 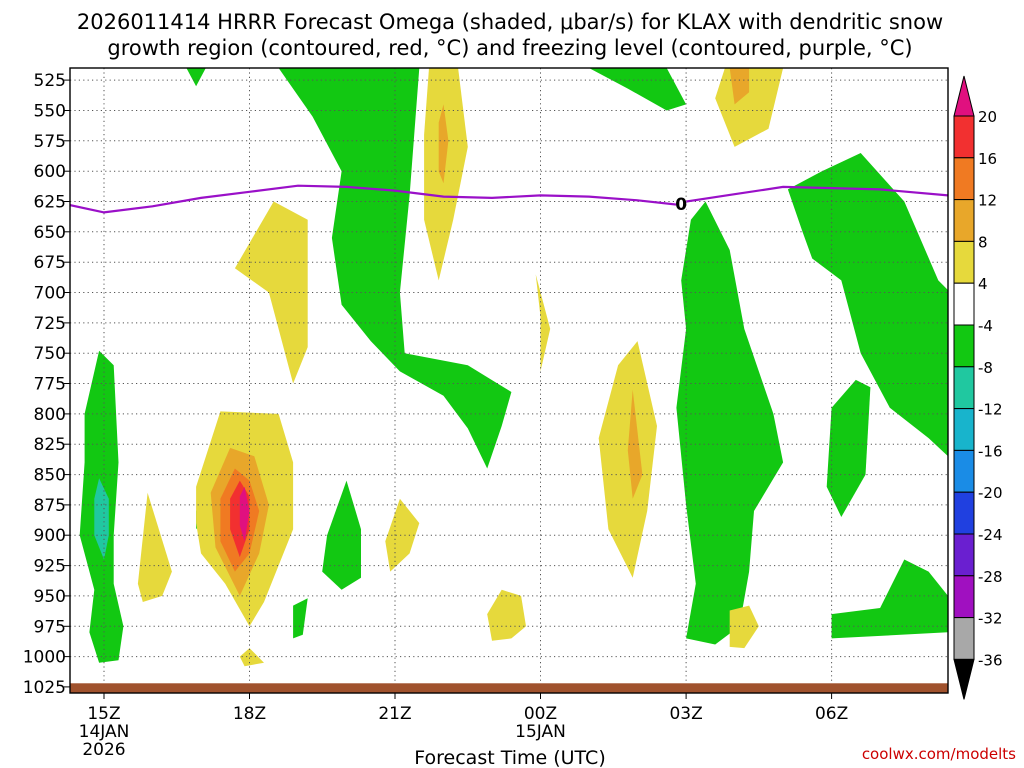 What do you see at coordinates (50, 415) in the screenshot?
I see `y-tick-label-800: 800` at bounding box center [50, 415].